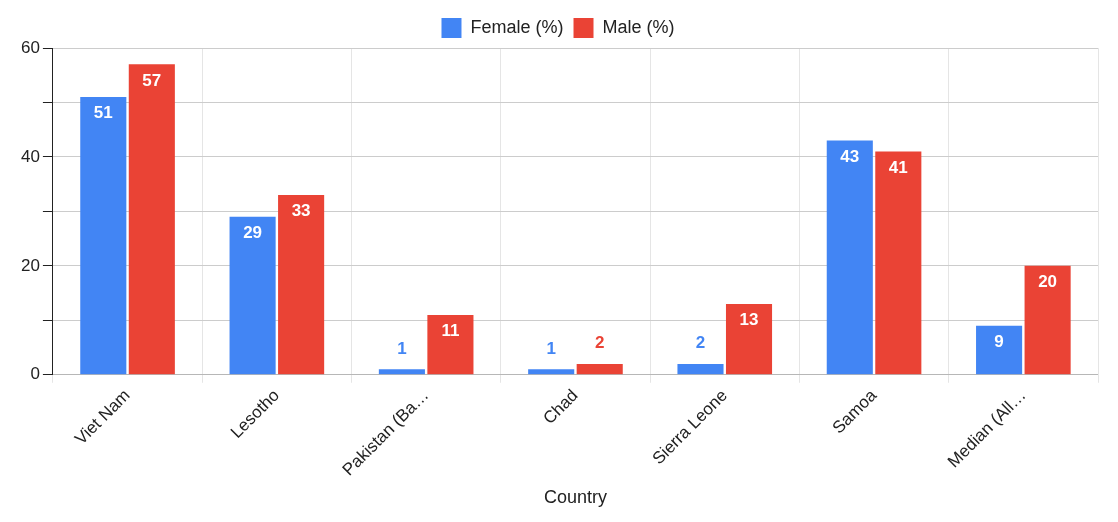 The height and width of the screenshot is (522, 1118). Describe the element at coordinates (301, 211) in the screenshot. I see `data-label: 33` at that location.